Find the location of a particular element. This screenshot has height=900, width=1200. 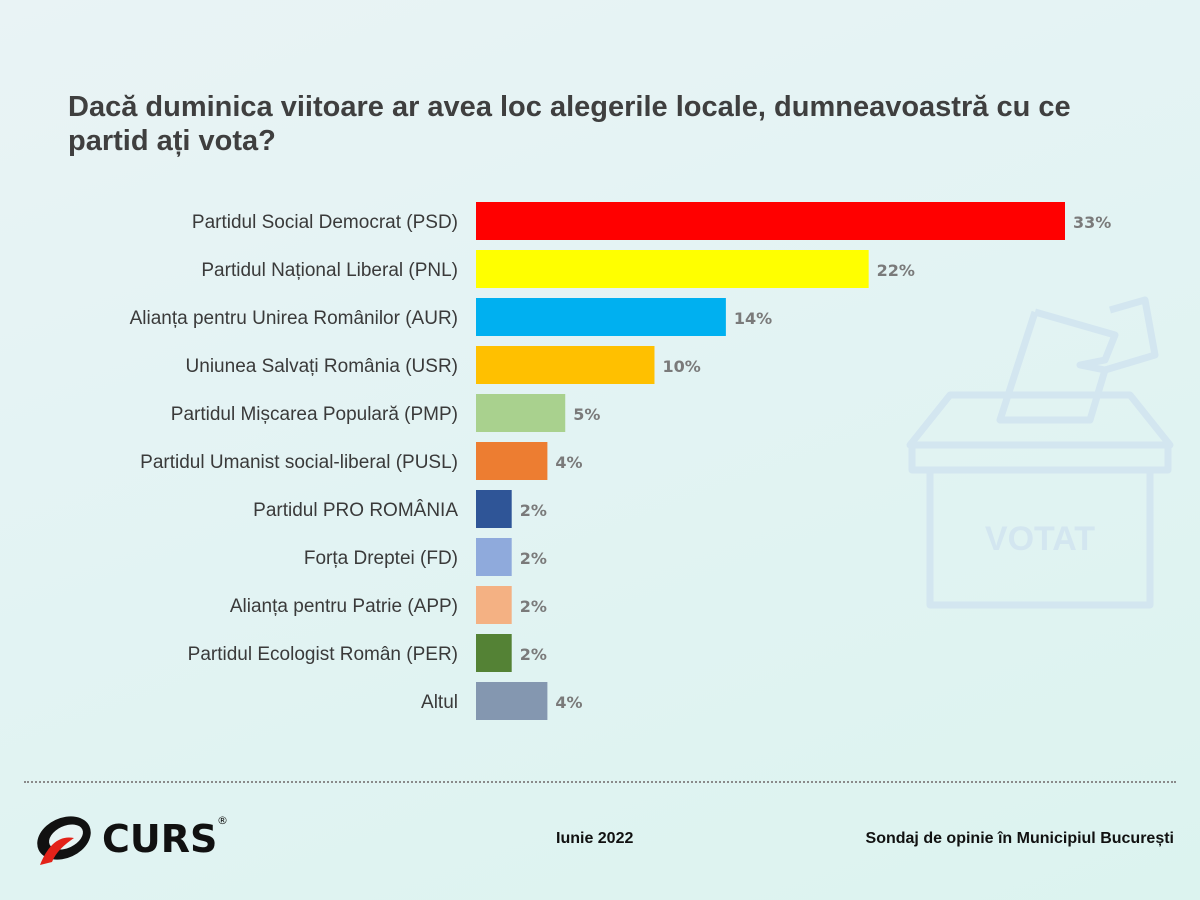

category-label: Partidul PRO ROMÂNIA is located at coordinates (355, 510).